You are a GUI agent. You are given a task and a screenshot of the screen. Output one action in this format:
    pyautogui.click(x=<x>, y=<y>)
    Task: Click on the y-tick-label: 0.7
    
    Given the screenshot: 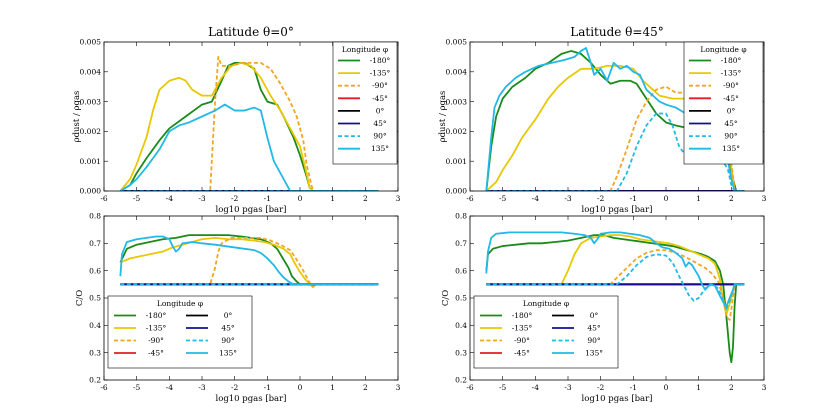 What is the action you would take?
    pyautogui.click(x=95, y=243)
    